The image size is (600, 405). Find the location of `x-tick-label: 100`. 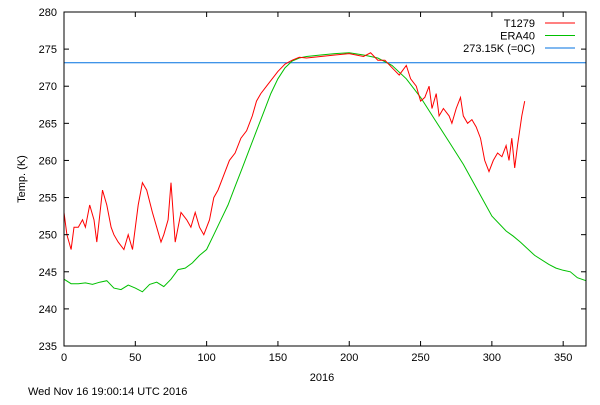

x-tick-label: 100 is located at coordinates (206, 358).